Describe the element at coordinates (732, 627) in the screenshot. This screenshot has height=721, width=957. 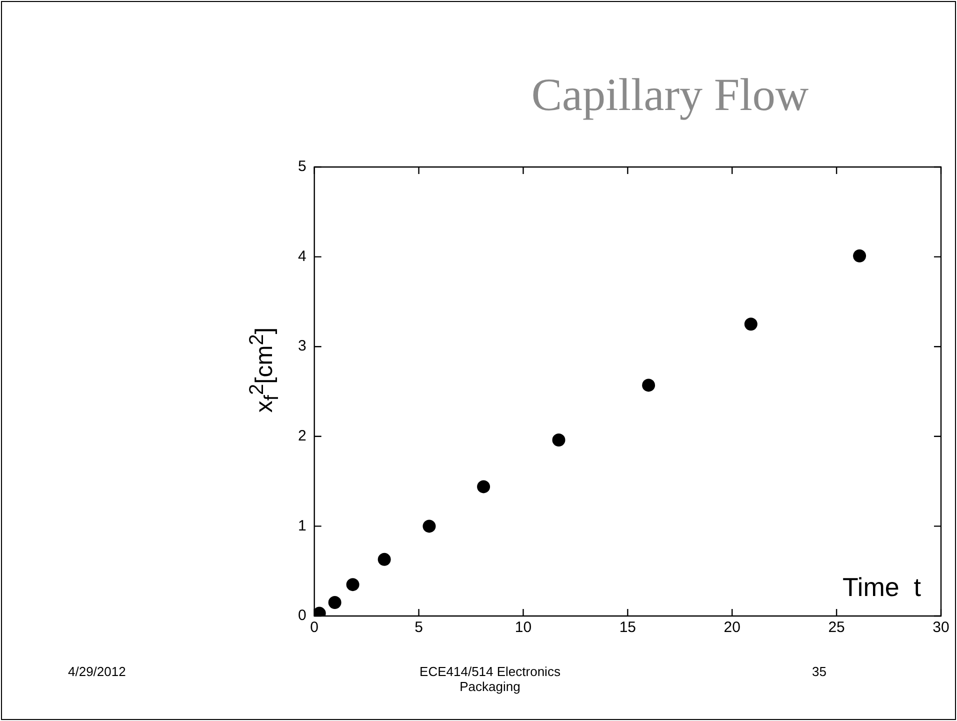
I see `x-tick-label: 20` at that location.